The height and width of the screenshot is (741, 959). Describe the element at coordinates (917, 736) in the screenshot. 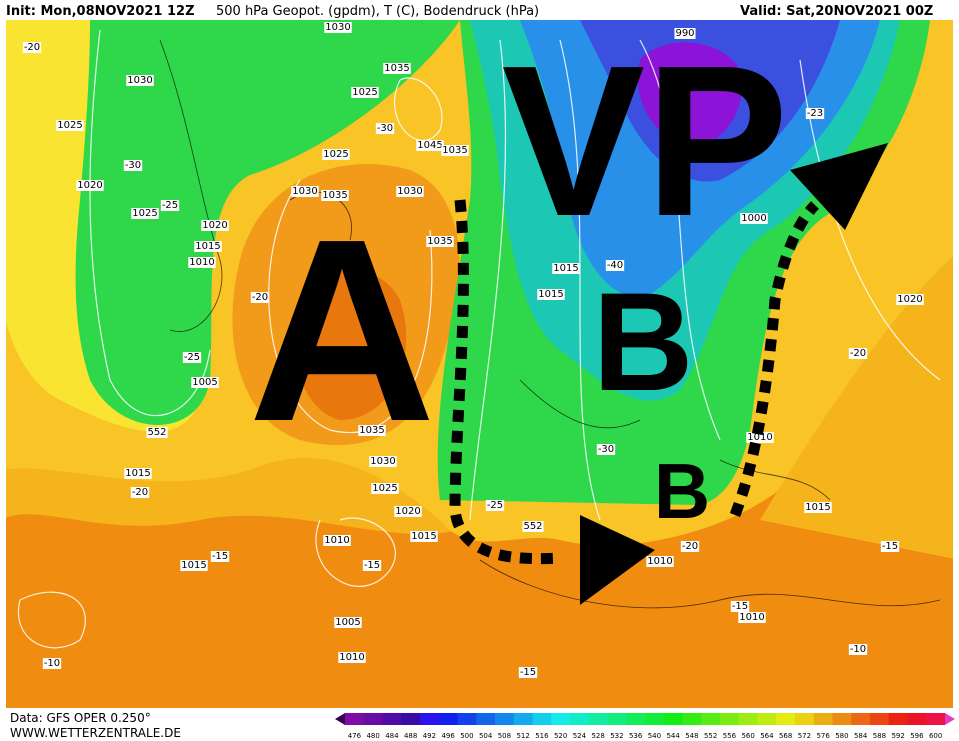

I see `color-label: 596` at that location.